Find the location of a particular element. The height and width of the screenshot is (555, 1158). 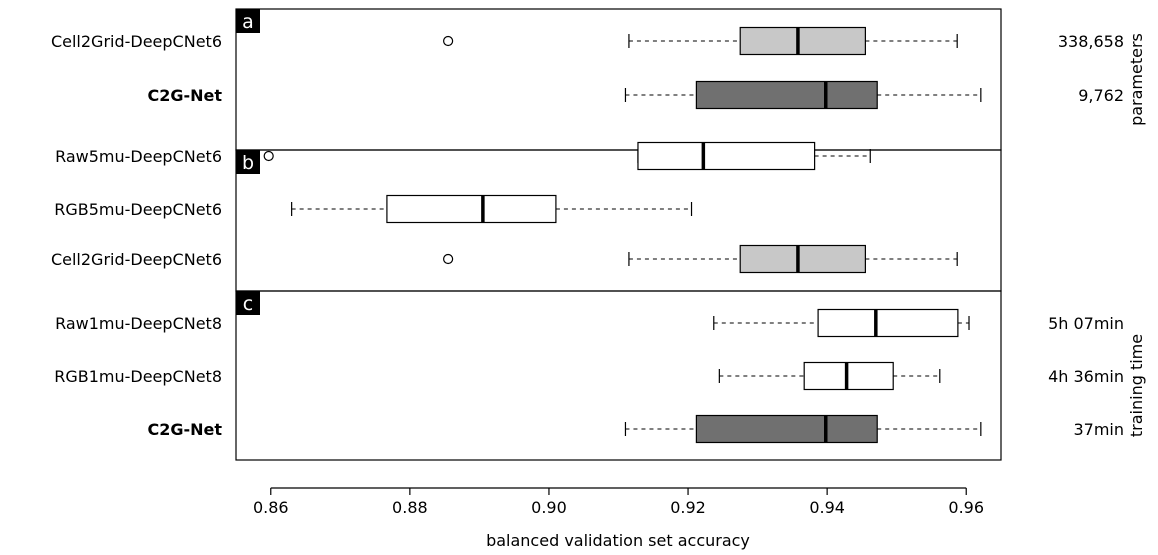

panel-letter-c: c is located at coordinates (248, 304).